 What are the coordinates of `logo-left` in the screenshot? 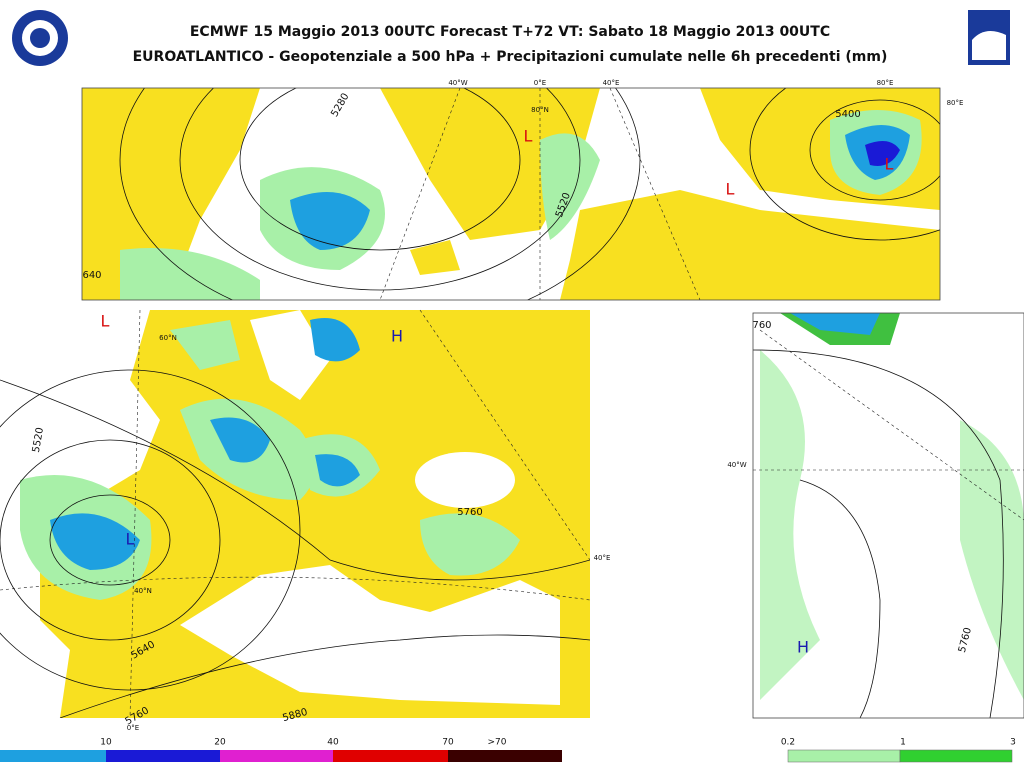 It's located at (40, 38).